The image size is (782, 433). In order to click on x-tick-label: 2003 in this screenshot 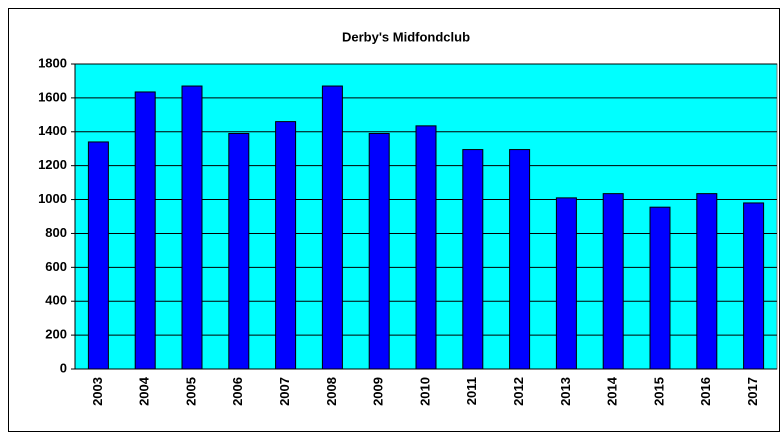, I will do `click(97, 391)`.